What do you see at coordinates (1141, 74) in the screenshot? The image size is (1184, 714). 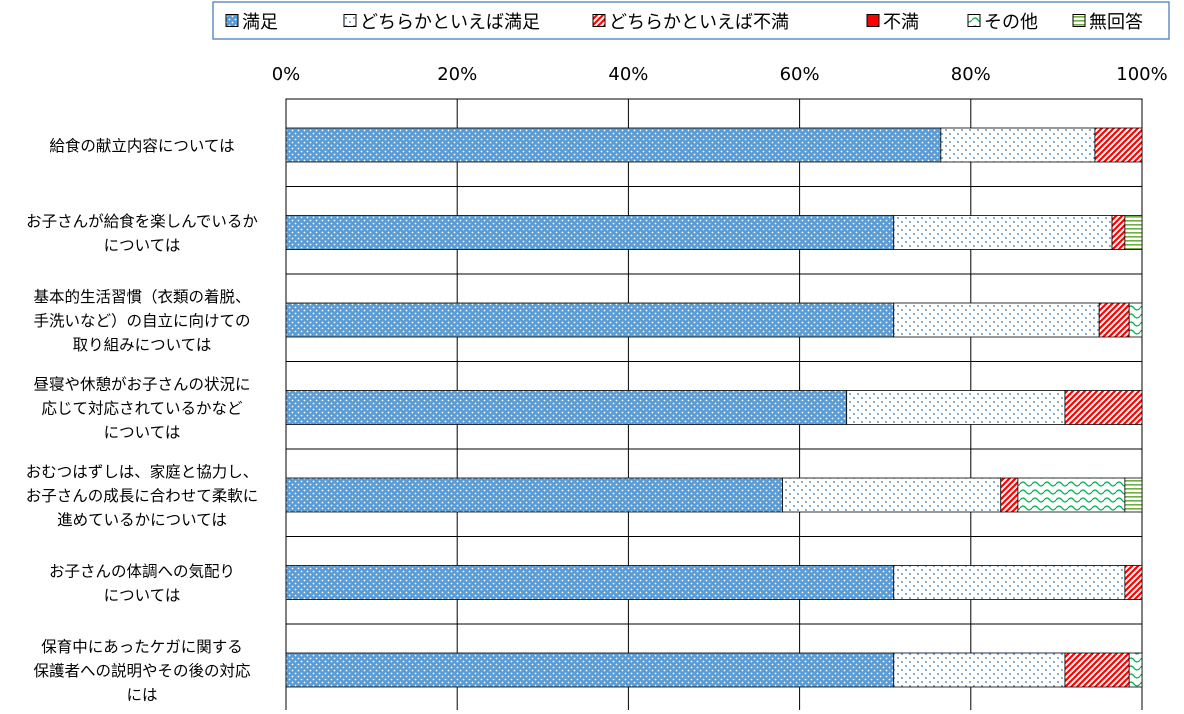 I see `x-tick-label: 100%` at bounding box center [1141, 74].